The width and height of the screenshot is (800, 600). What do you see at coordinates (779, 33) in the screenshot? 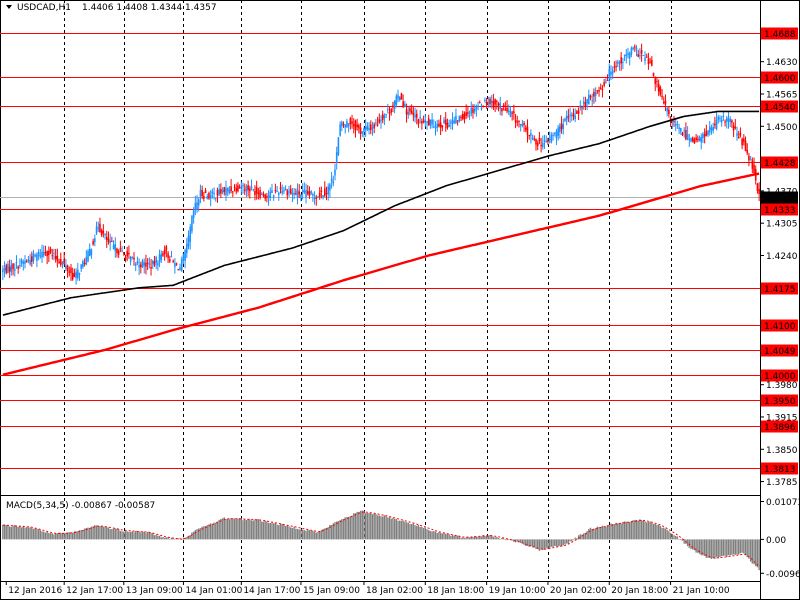
I see `level-price-label` at bounding box center [779, 33].